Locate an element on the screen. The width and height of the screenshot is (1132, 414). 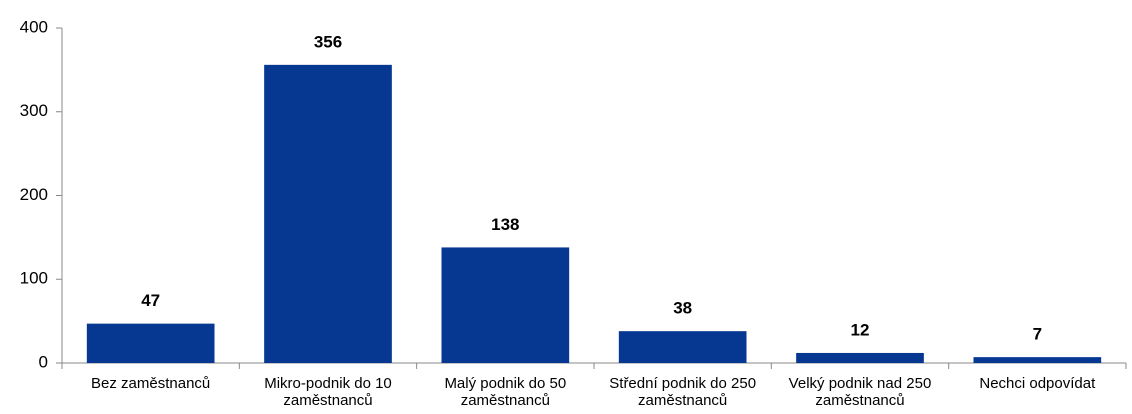
value-label: 47 is located at coordinates (150, 300).